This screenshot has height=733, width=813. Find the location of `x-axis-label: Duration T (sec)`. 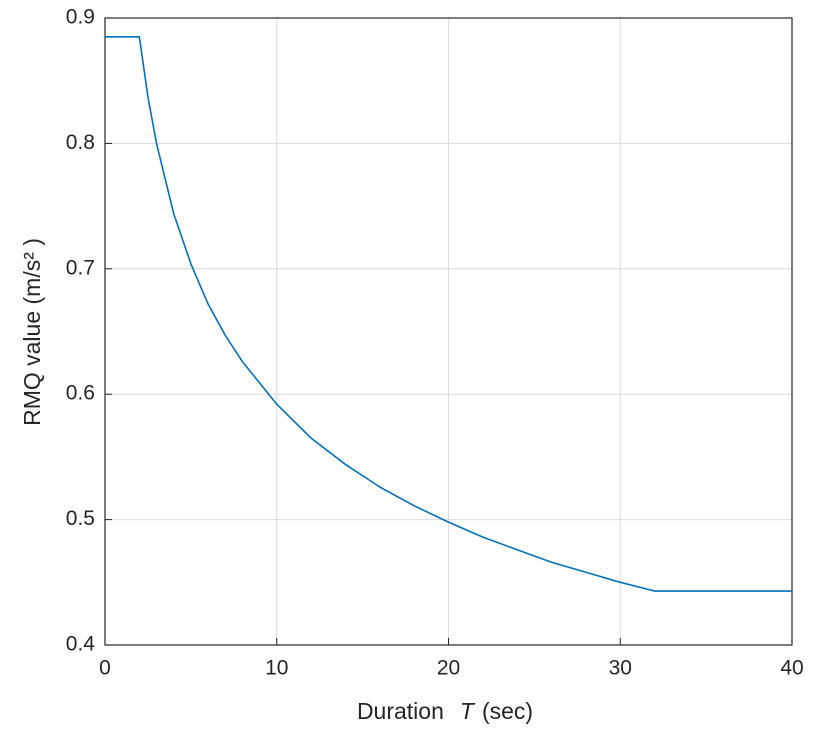

x-axis-label: Duration T (sec) is located at coordinates (445, 711).